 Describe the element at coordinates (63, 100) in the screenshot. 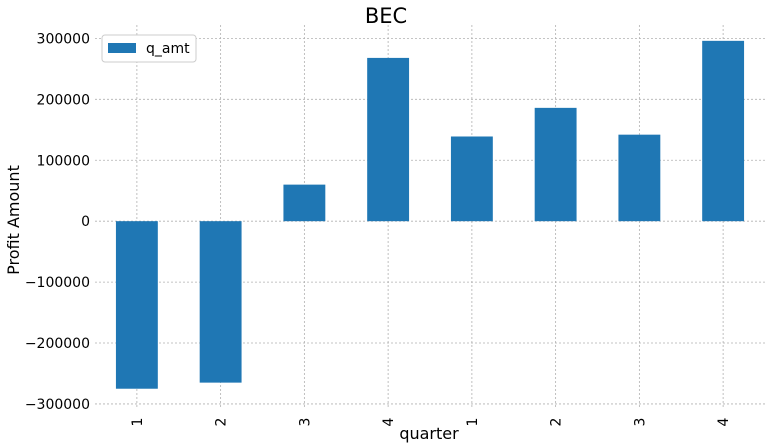

I see `y-tick-label: 200000` at that location.